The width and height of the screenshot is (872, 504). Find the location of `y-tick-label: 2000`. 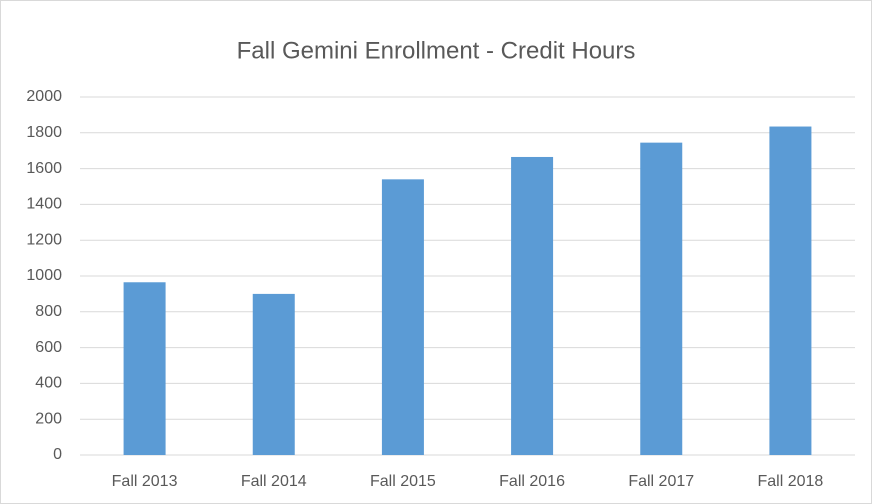

y-tick-label: 2000 is located at coordinates (44, 96).